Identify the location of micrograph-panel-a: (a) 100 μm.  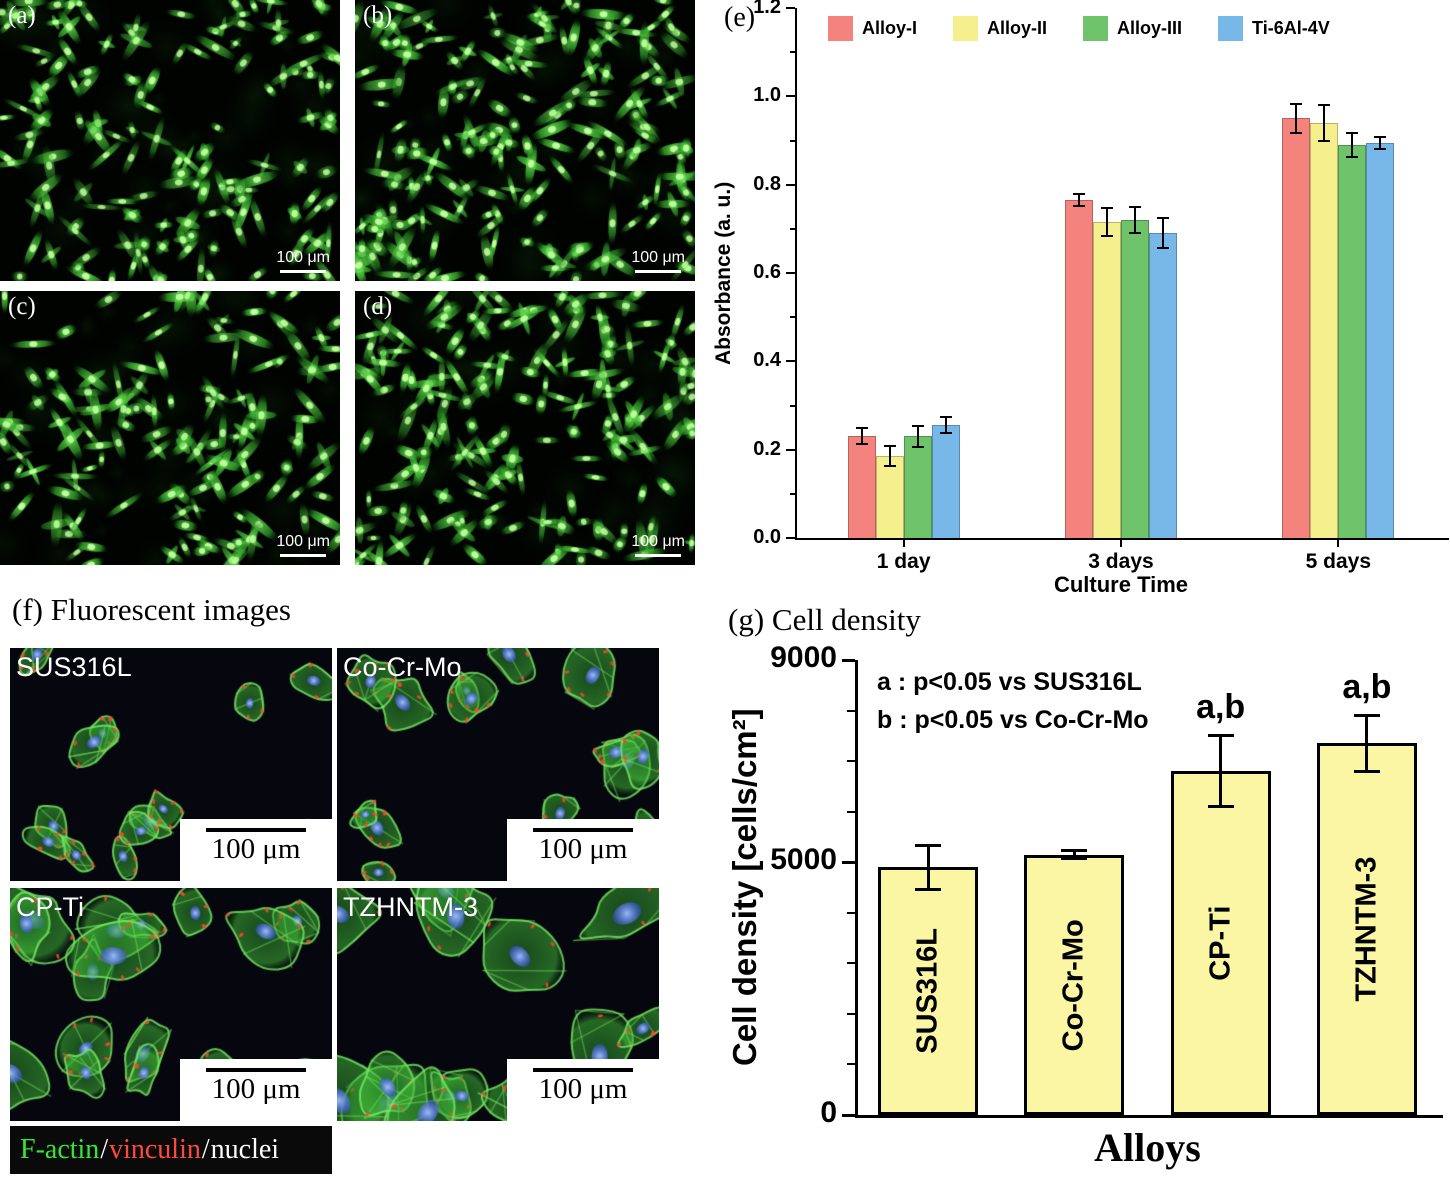
(170, 140).